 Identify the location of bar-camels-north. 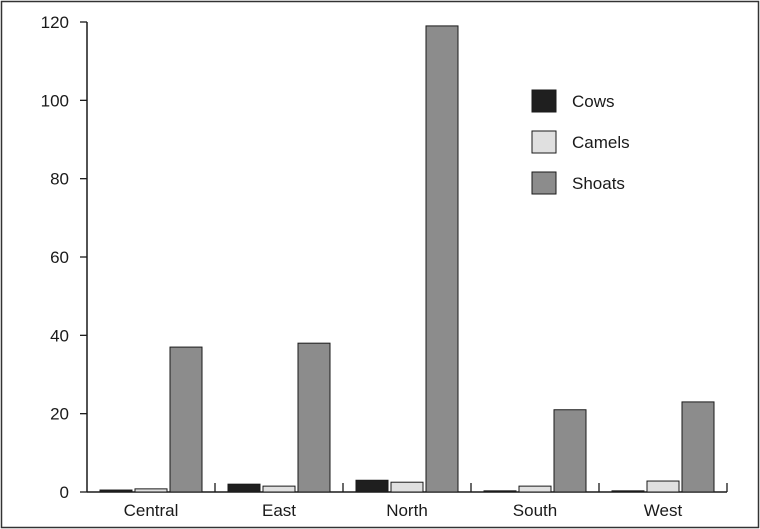
(407, 487).